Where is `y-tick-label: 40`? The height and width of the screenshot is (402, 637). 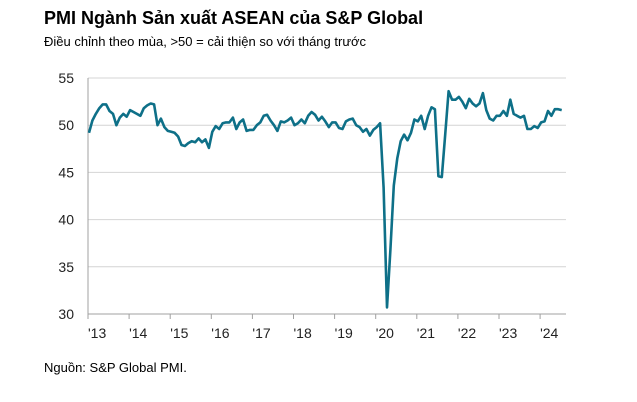
y-tick-label: 40 is located at coordinates (66, 220).